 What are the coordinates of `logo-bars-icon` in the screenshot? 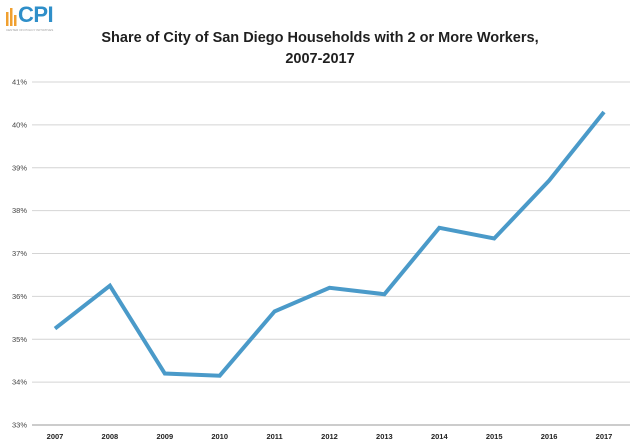 It's located at (11, 17).